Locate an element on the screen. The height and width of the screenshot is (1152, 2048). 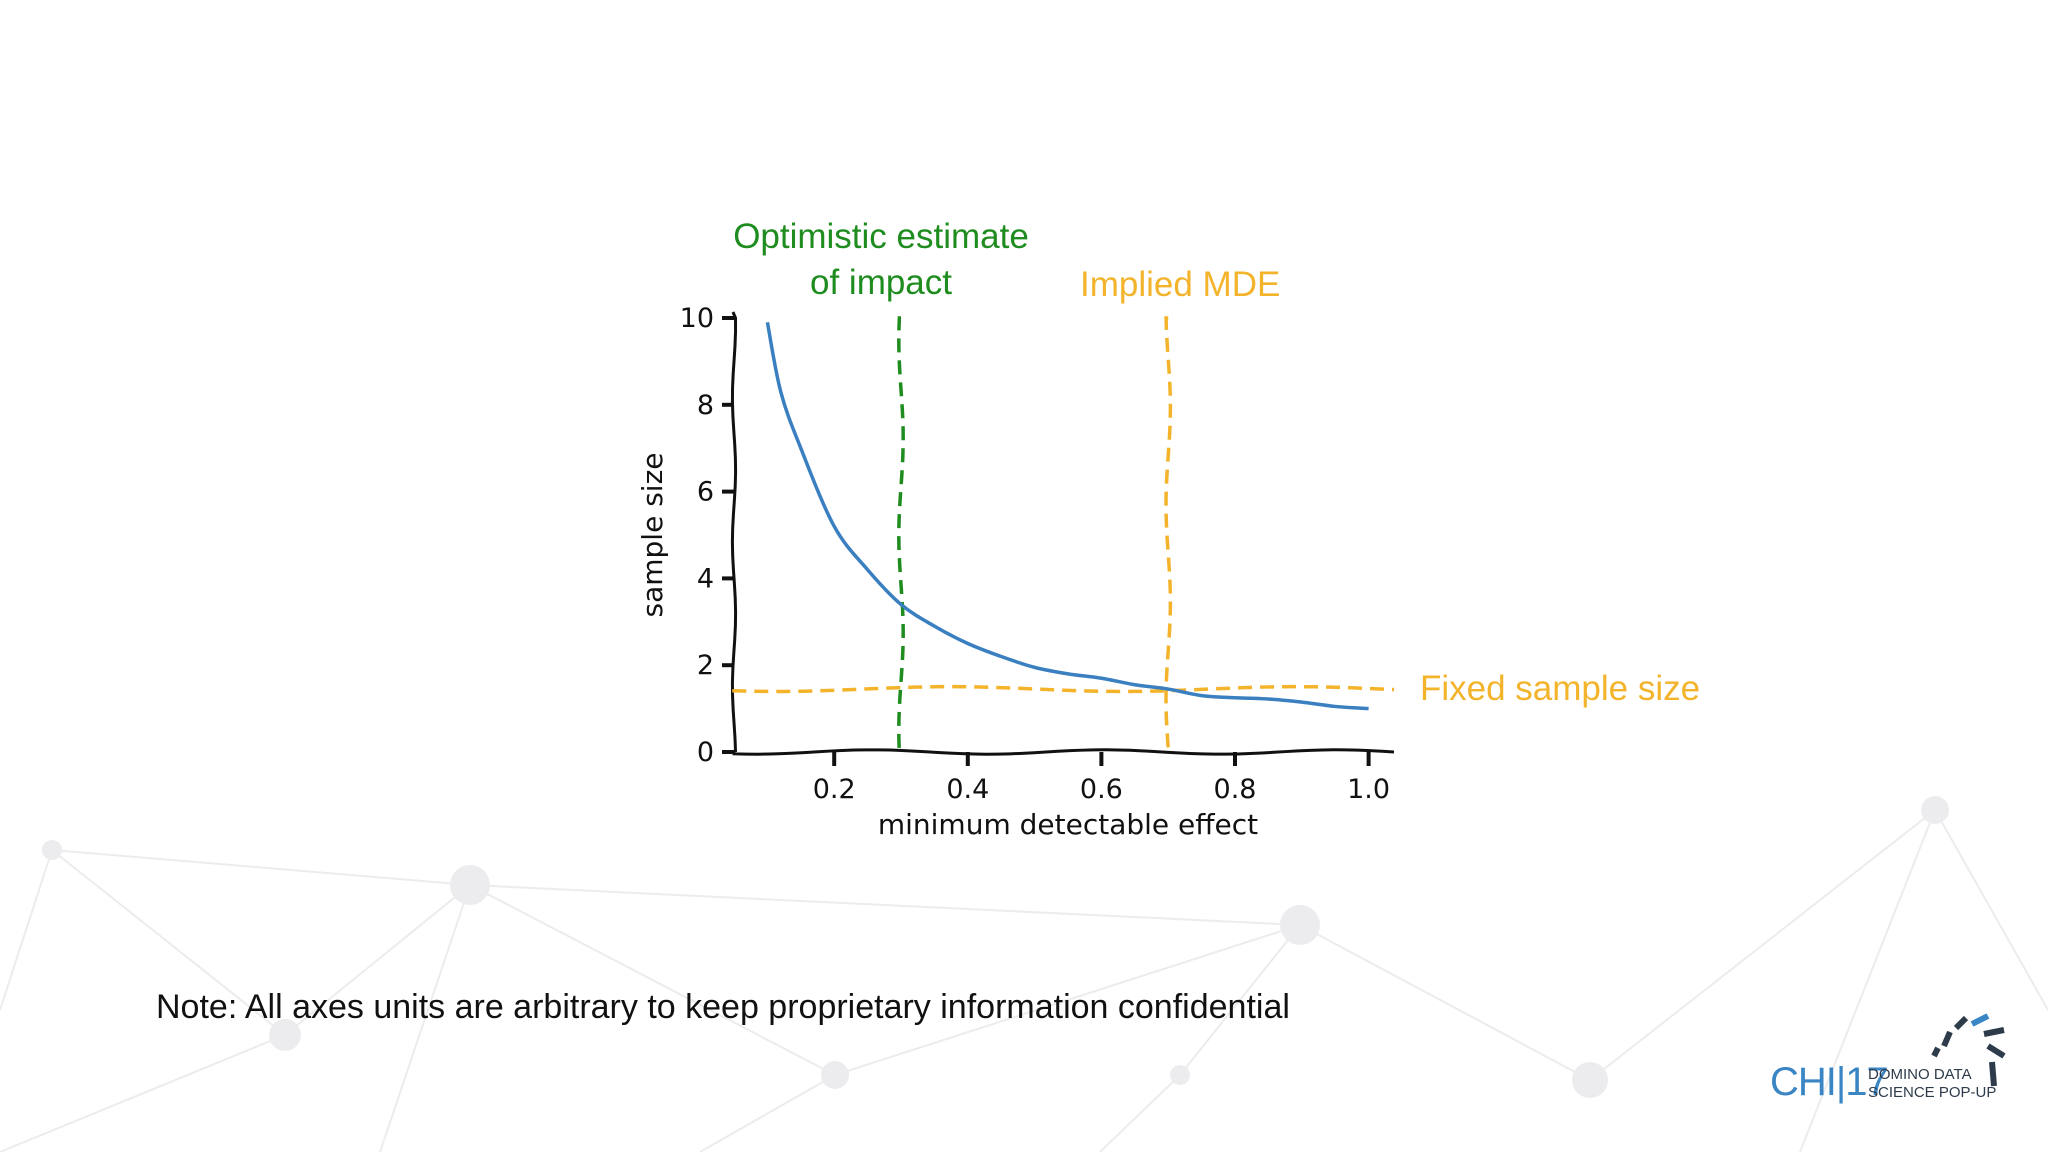
logo-line2: SCIENCE POP-UP is located at coordinates (1932, 1092).